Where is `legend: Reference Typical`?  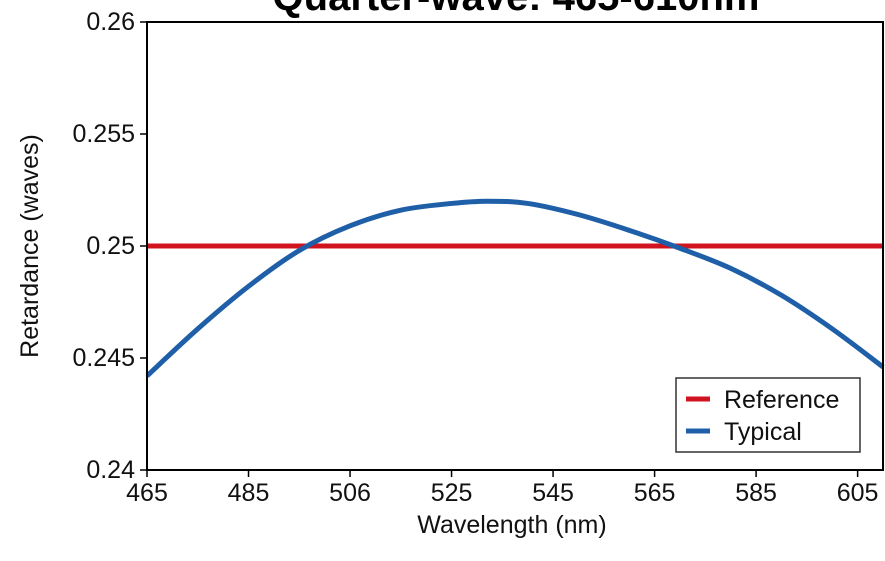 legend: Reference Typical is located at coordinates (768, 415).